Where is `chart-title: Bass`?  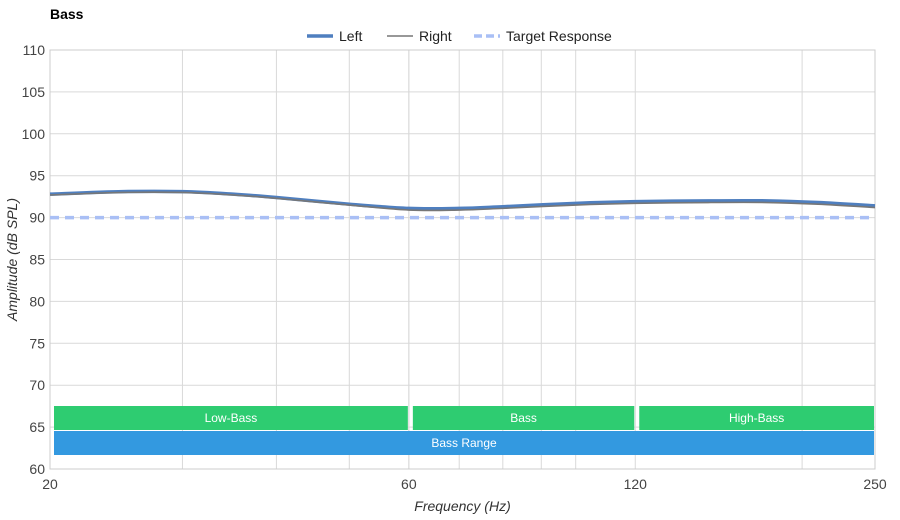
chart-title: Bass is located at coordinates (67, 14).